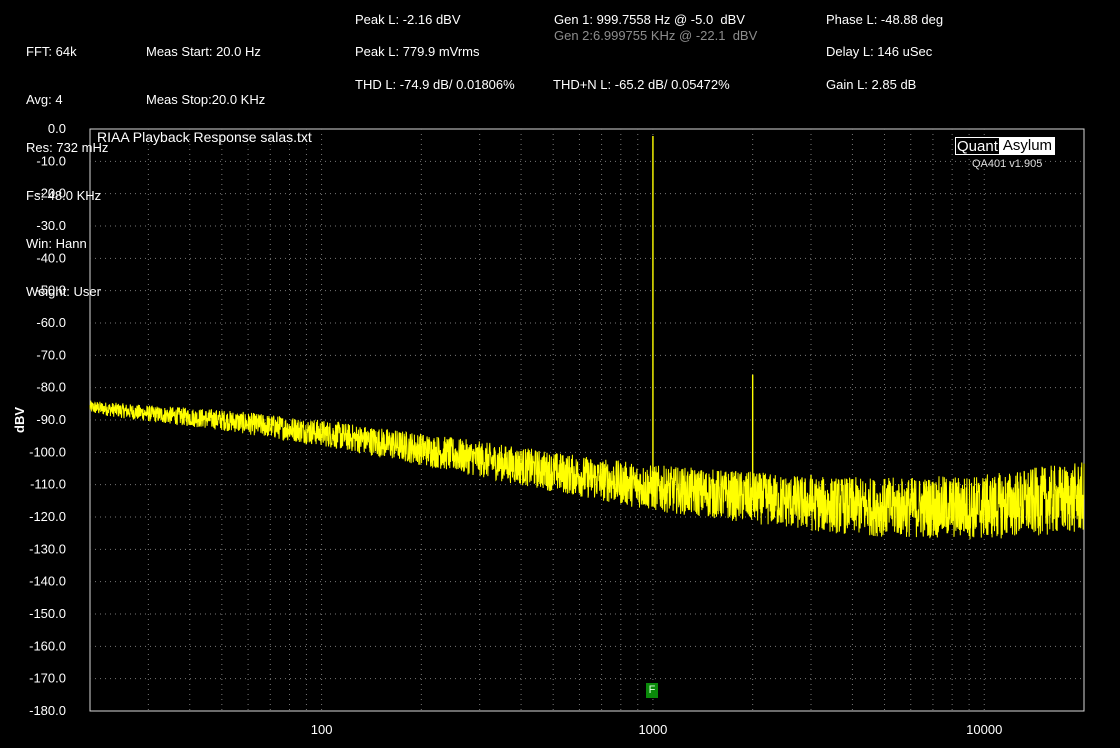 The image size is (1120, 748). What do you see at coordinates (19, 420) in the screenshot?
I see `y-axis-label: dBV` at bounding box center [19, 420].